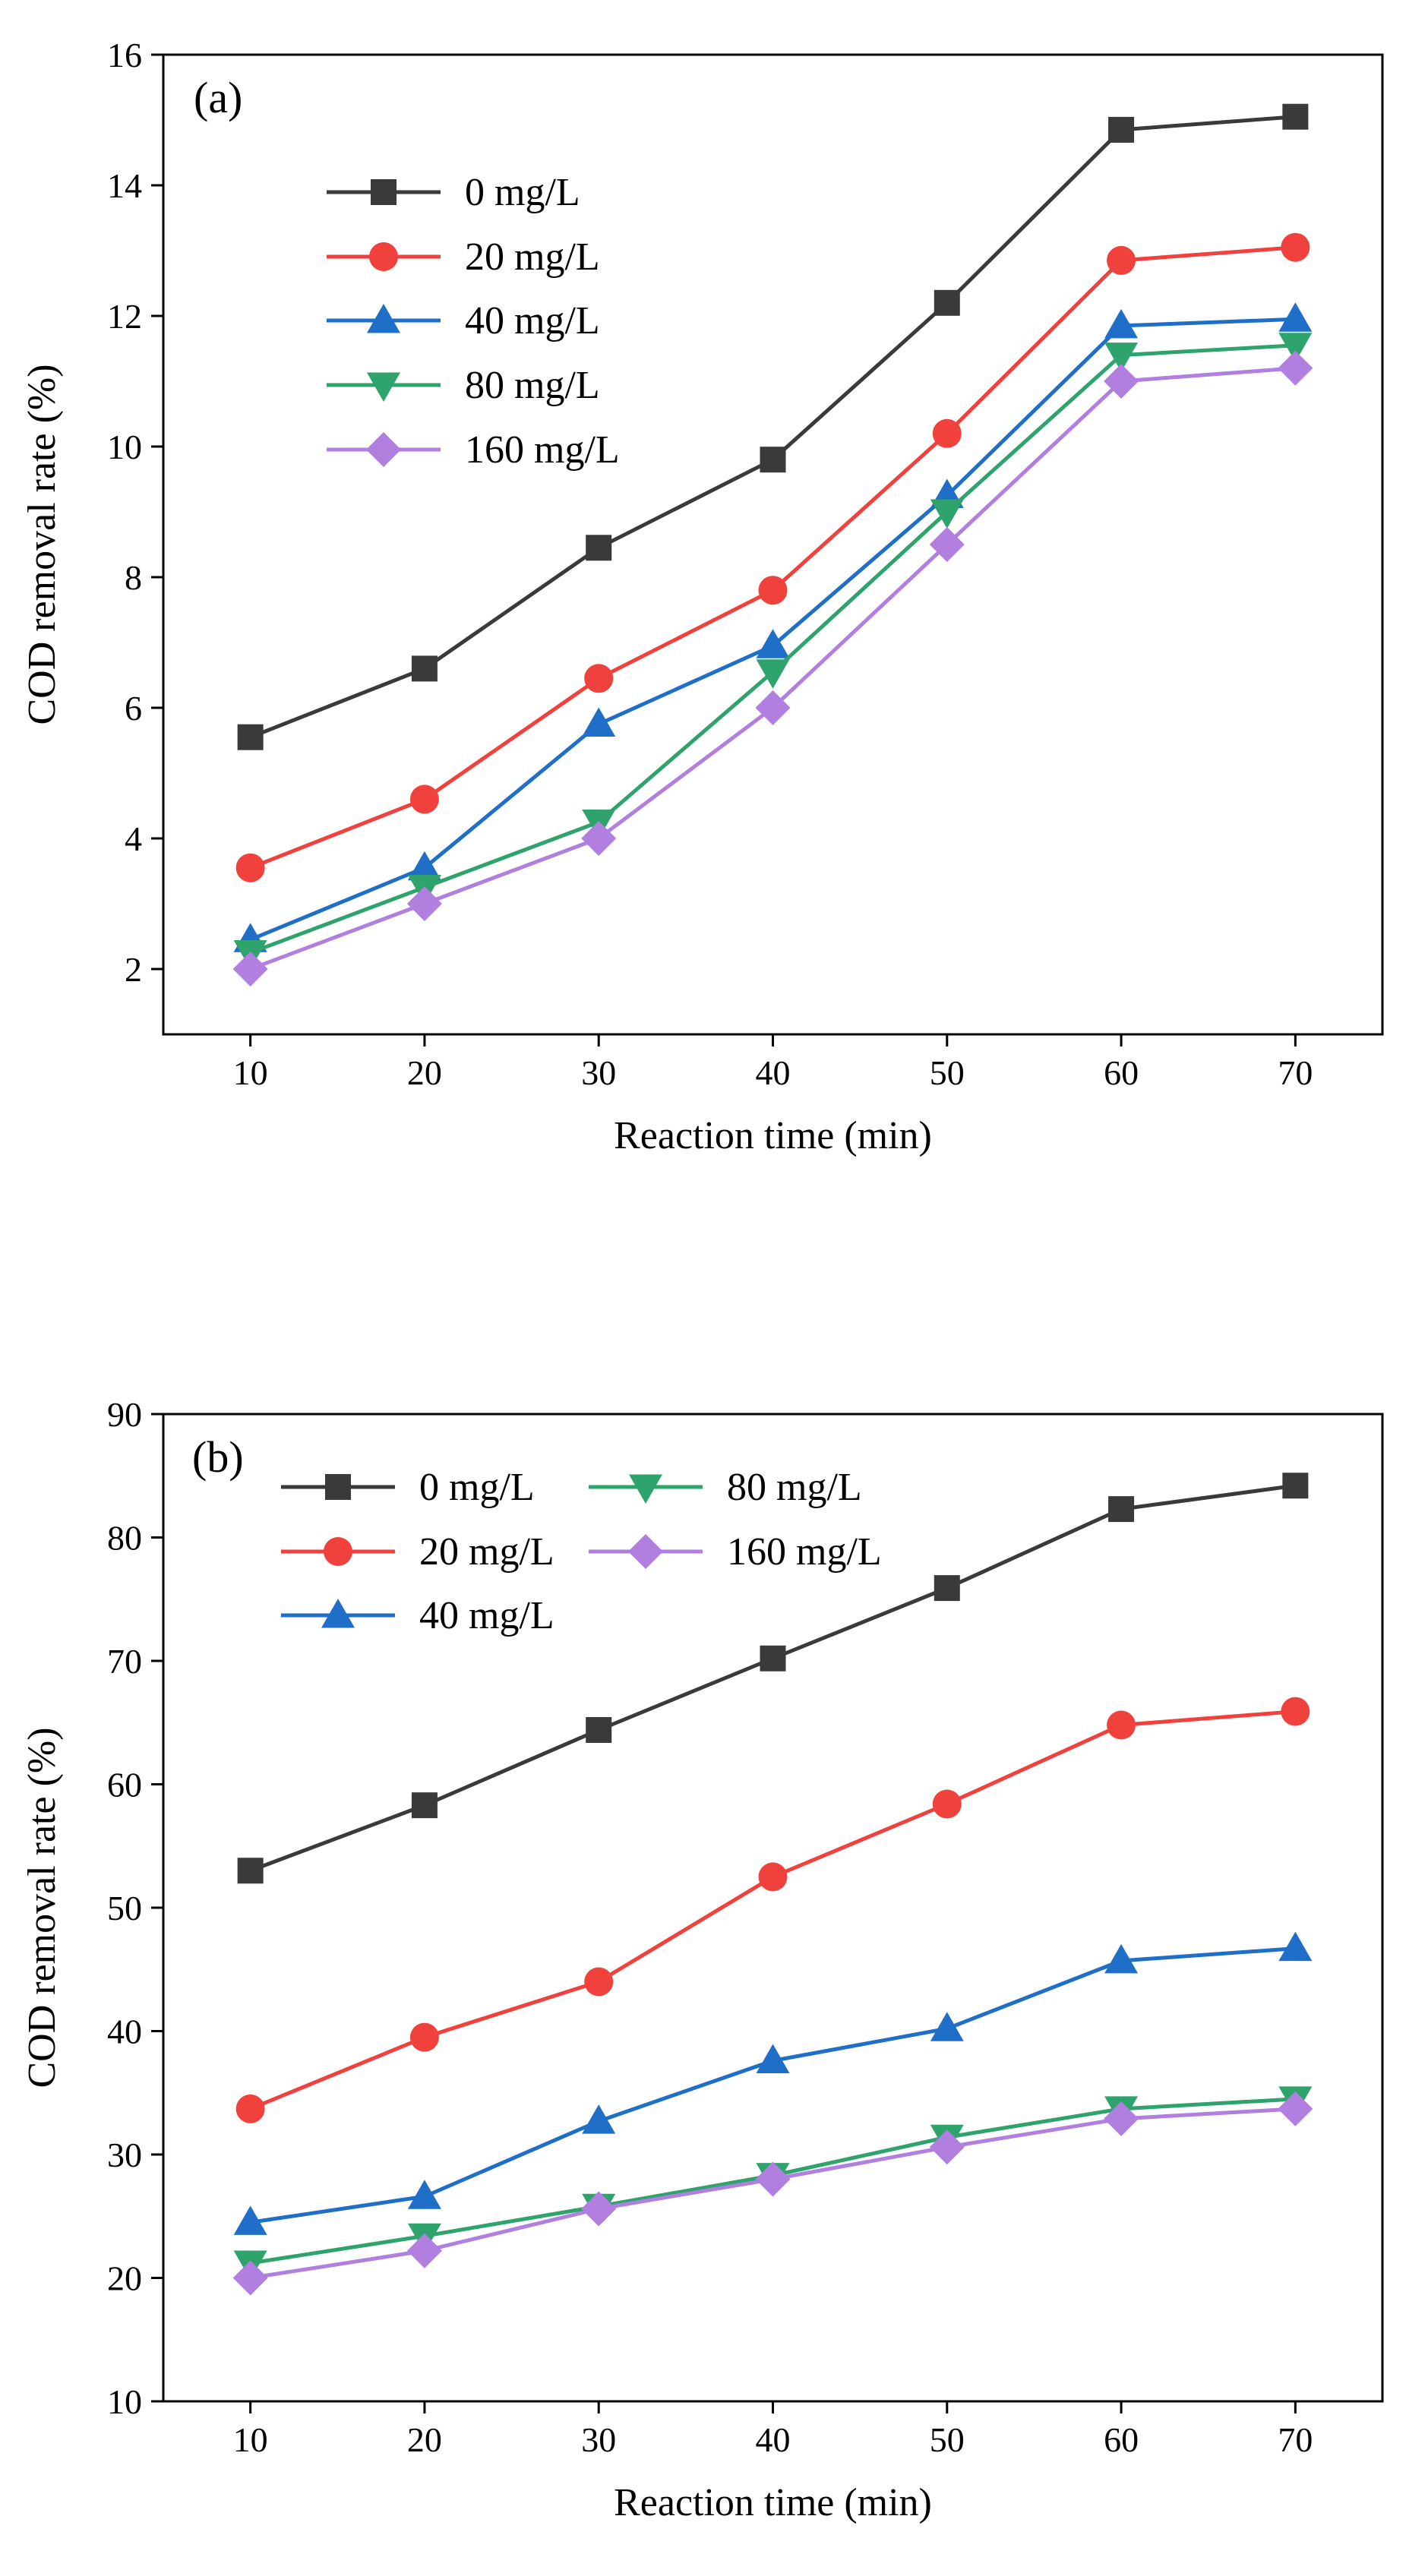 Image resolution: width=1428 pixels, height=2576 pixels. Describe the element at coordinates (125, 1538) in the screenshot. I see `y-tick-label: 80` at that location.